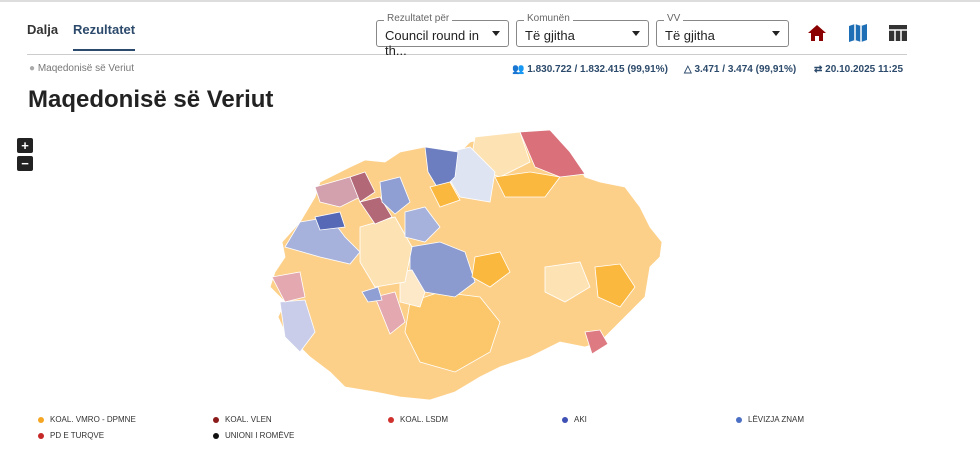 This screenshot has width=980, height=458. Describe the element at coordinates (25, 145) in the screenshot. I see `zoom-in: +` at that location.